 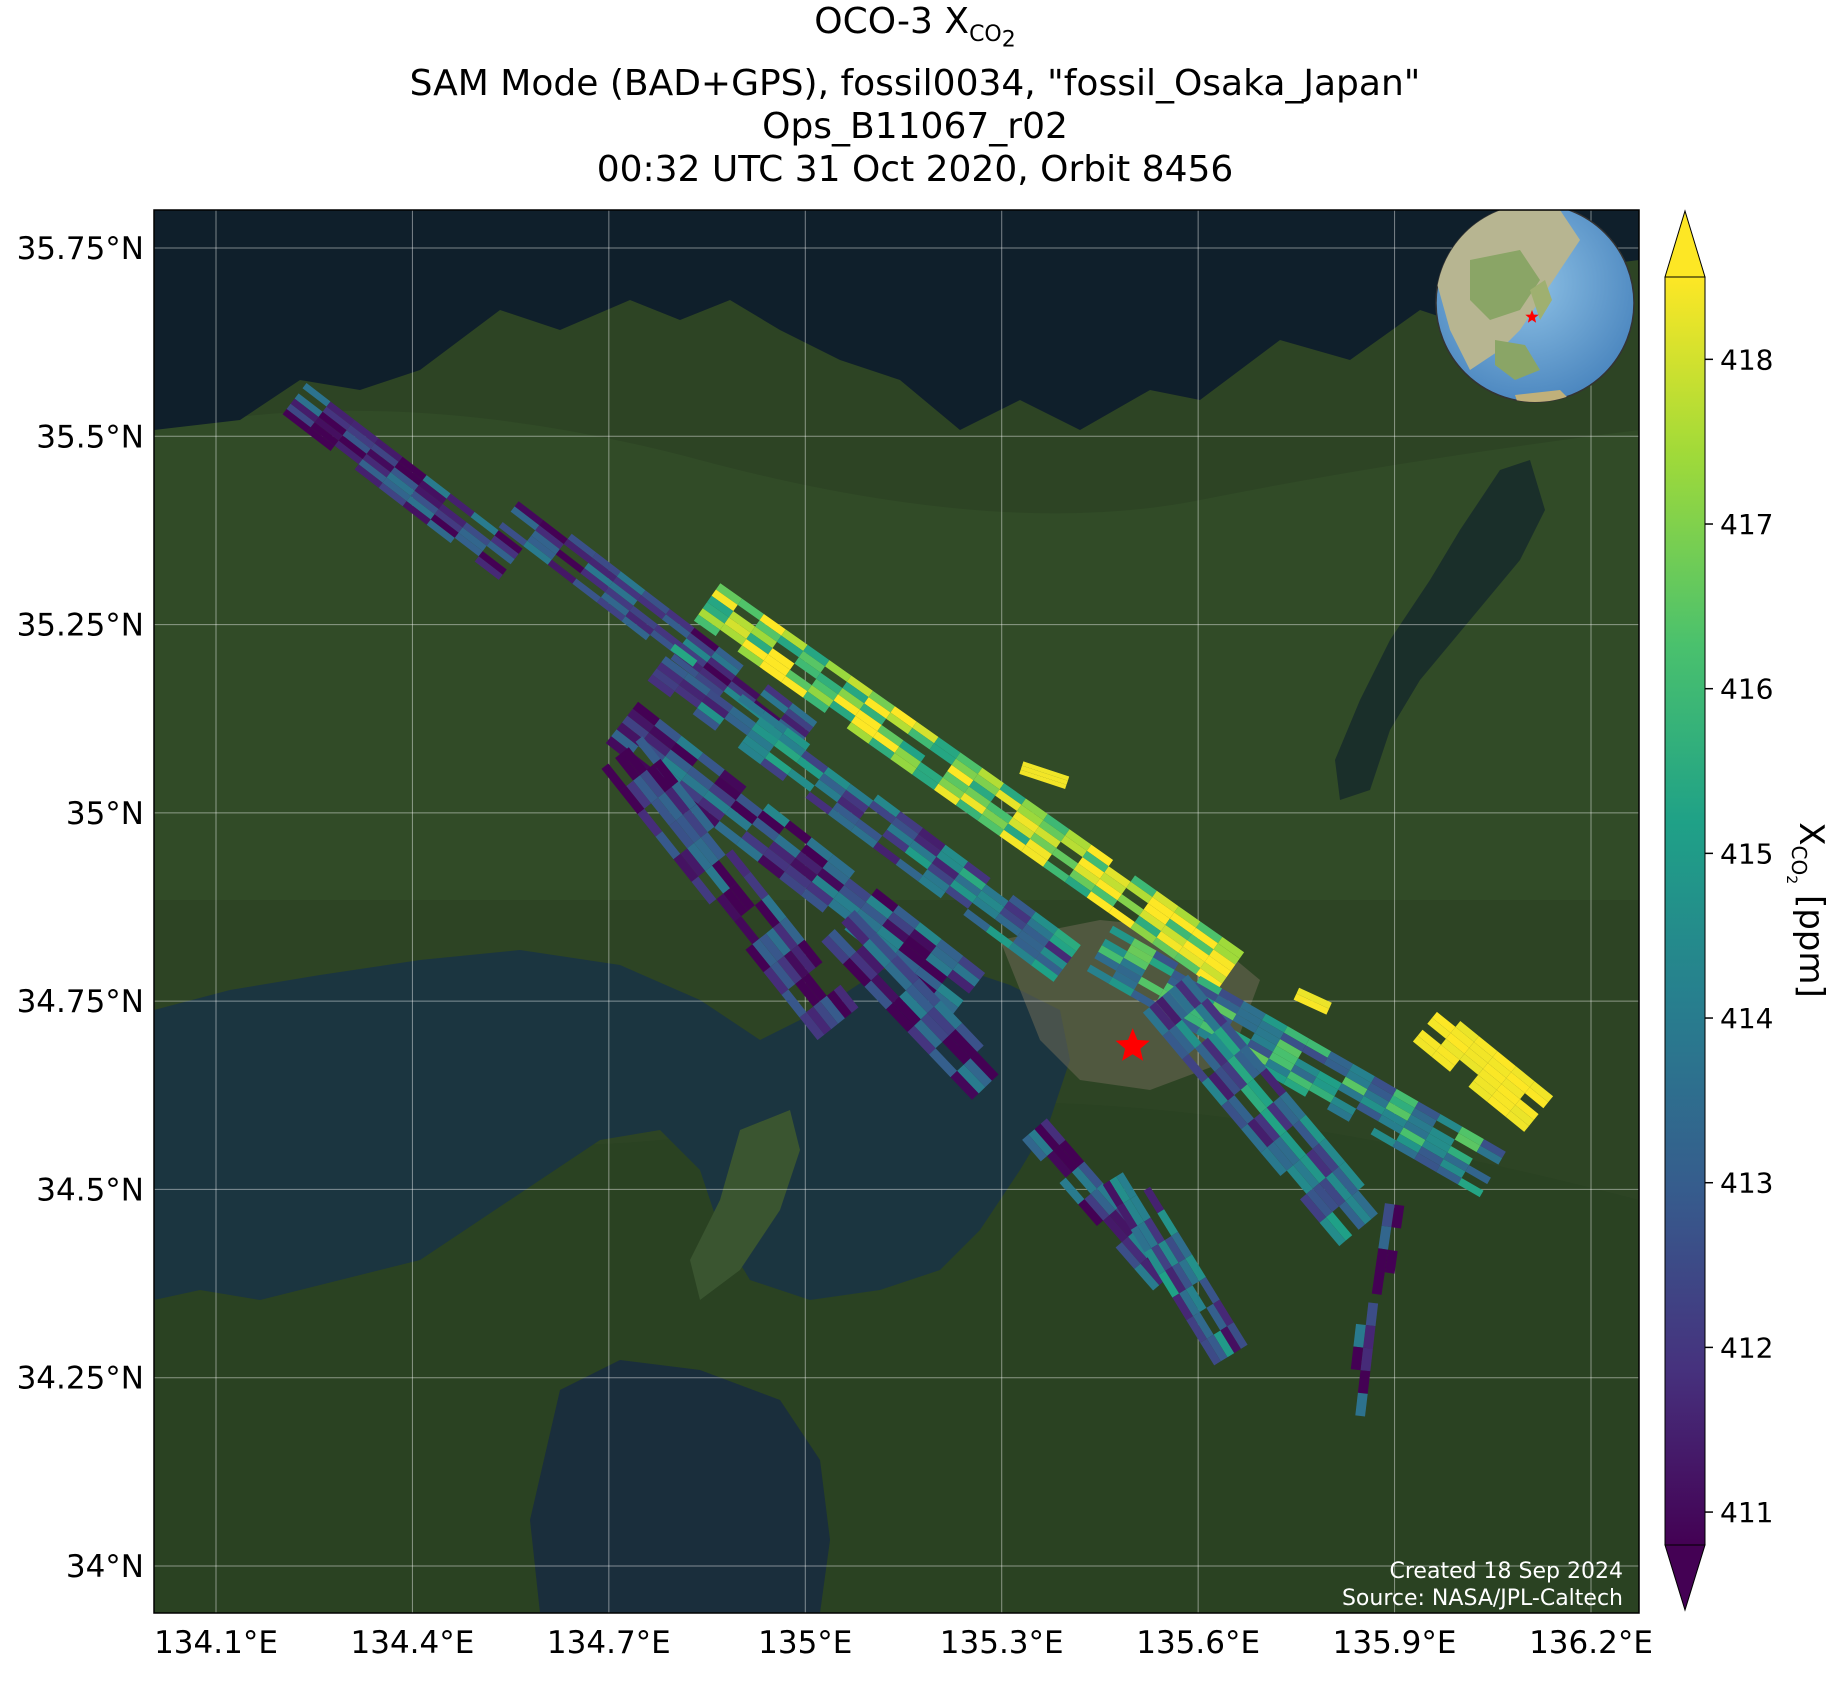 I want to click on longitude-tick-label: 136.2°E, so click(x=1591, y=1643).